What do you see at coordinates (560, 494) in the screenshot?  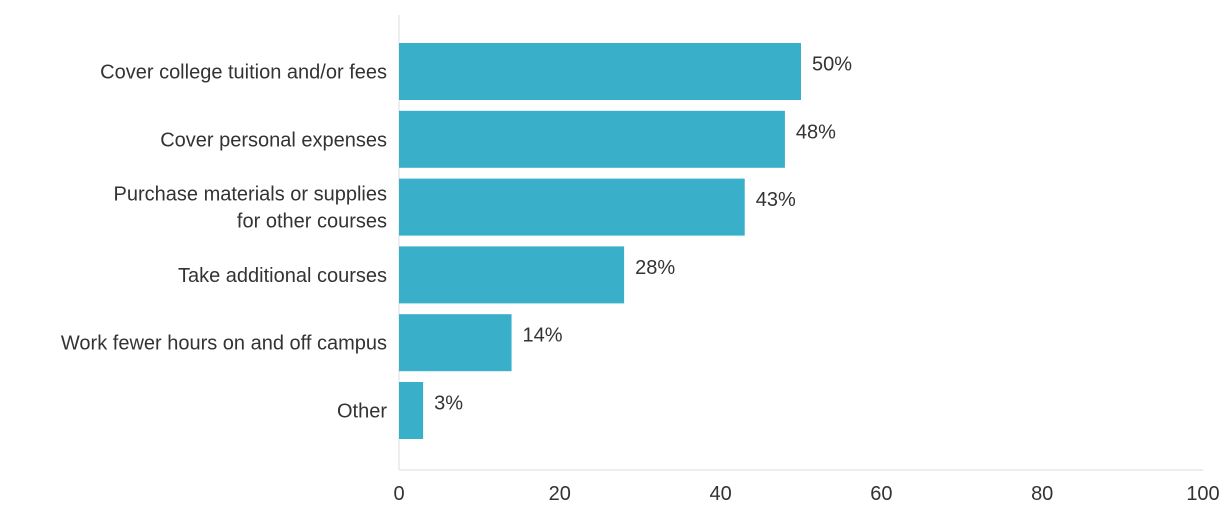 I see `x-tick-label: 20` at bounding box center [560, 494].